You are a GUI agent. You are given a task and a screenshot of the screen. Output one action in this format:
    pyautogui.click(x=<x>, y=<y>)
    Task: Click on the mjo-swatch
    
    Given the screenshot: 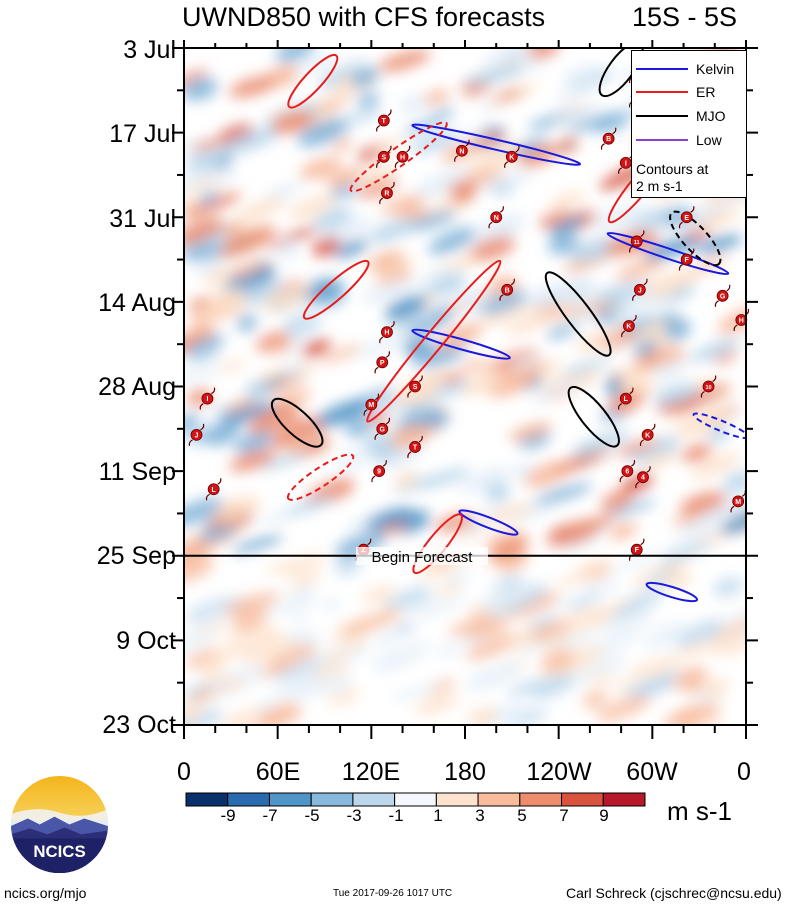 What is the action you would take?
    pyautogui.click(x=662, y=116)
    